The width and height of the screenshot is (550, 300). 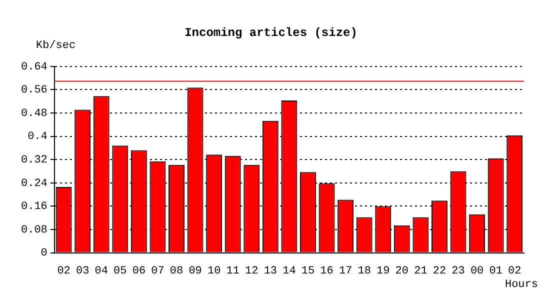 What do you see at coordinates (34, 67) in the screenshot?
I see `y-tick-label: 0.64` at bounding box center [34, 67].